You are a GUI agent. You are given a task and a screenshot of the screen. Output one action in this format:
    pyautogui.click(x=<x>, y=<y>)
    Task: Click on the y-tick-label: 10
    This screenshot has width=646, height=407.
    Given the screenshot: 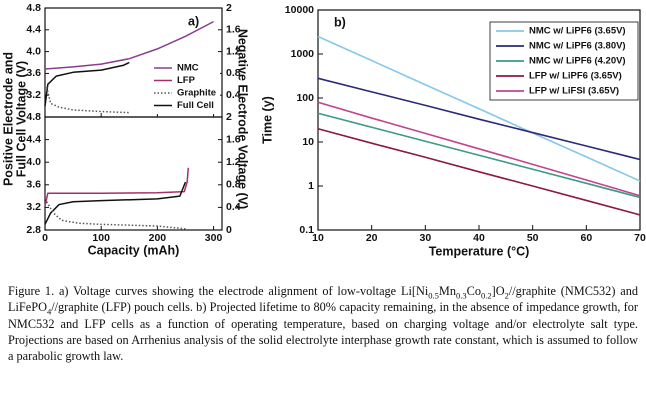 What is the action you would take?
    pyautogui.click(x=308, y=142)
    